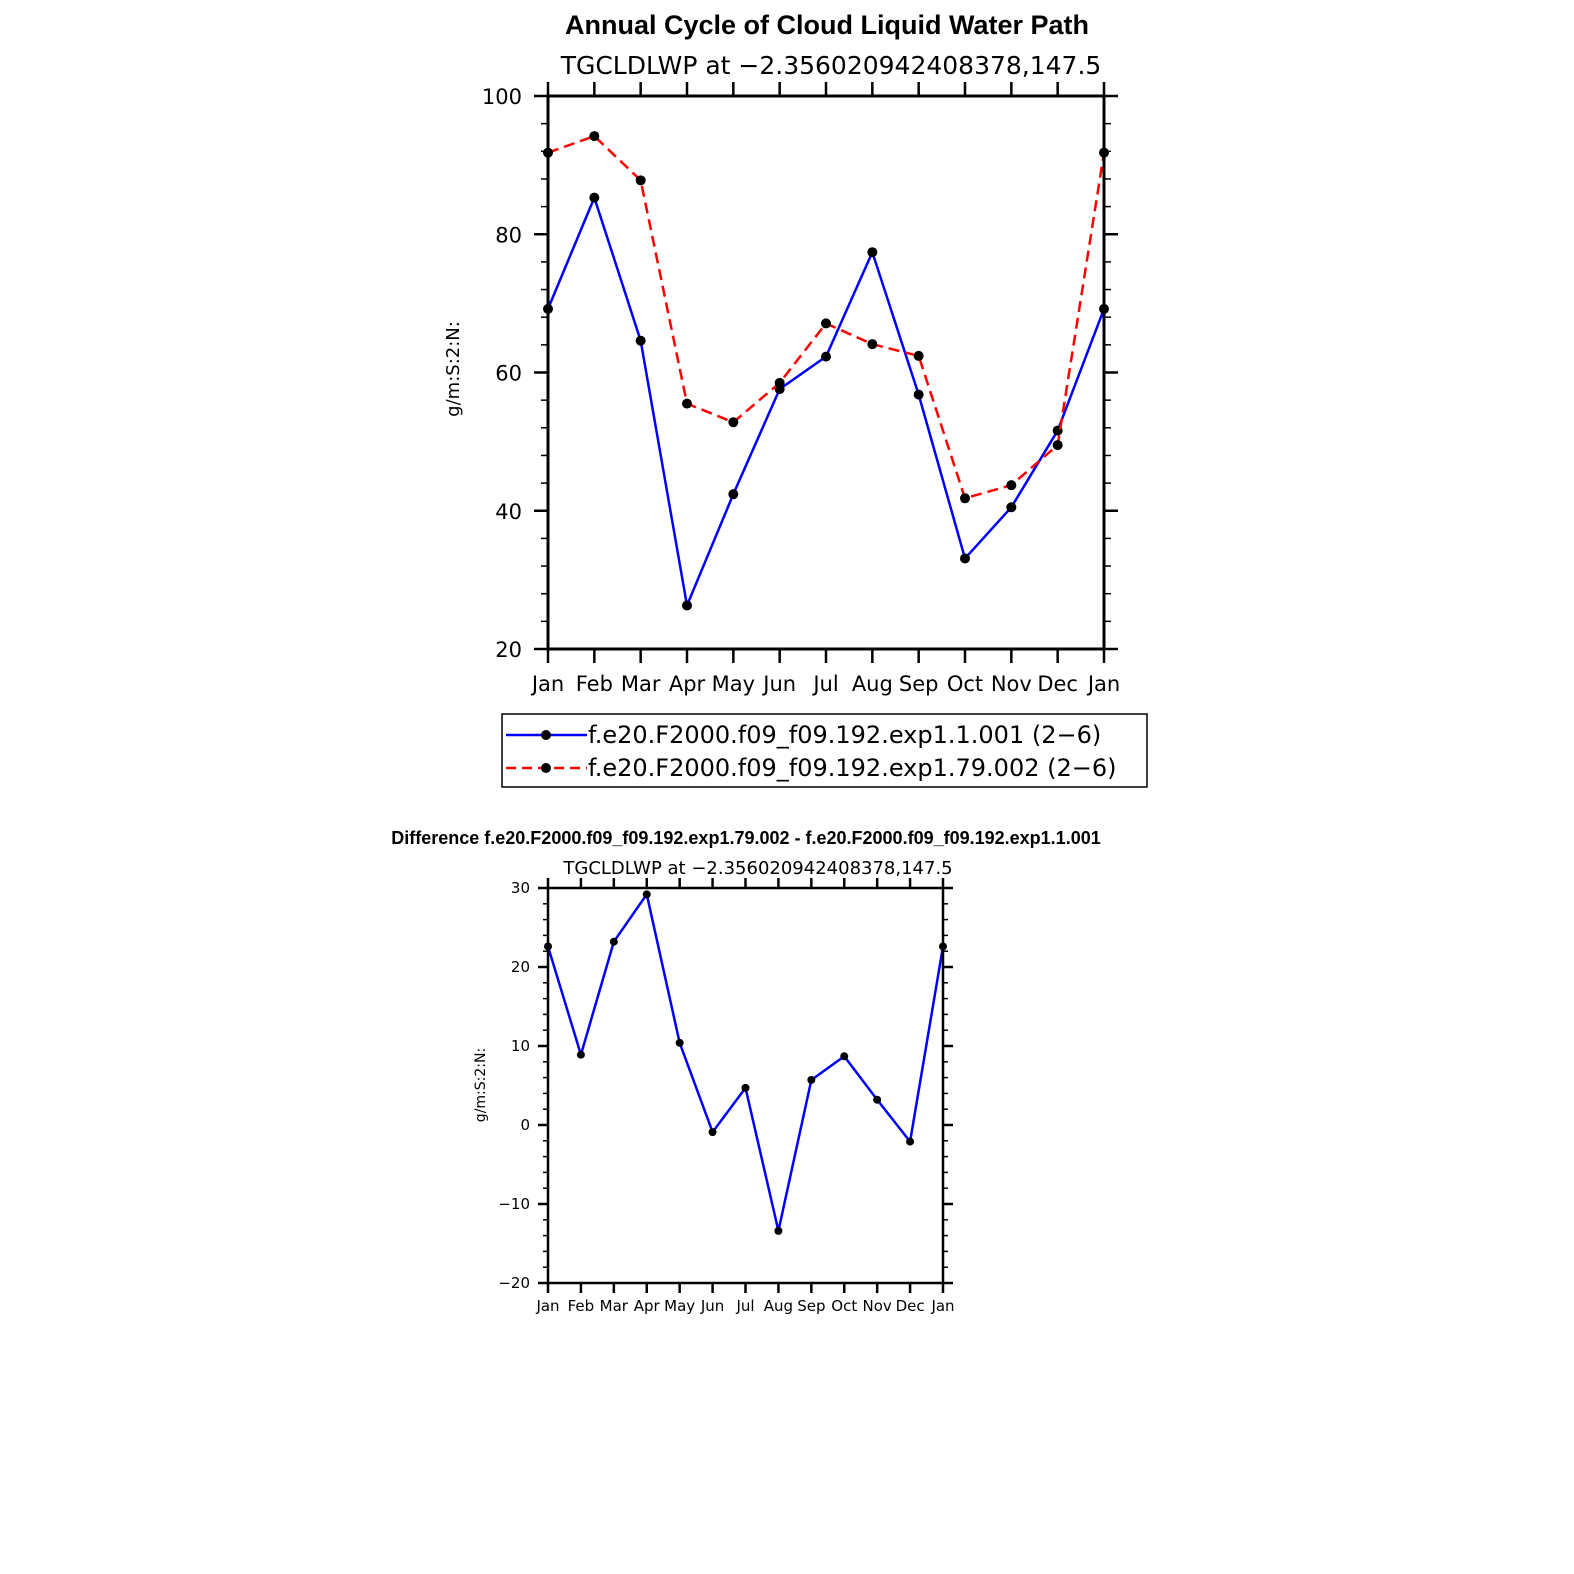 The image size is (1574, 1574). I want to click on y-tick-label: −20, so click(514, 1283).